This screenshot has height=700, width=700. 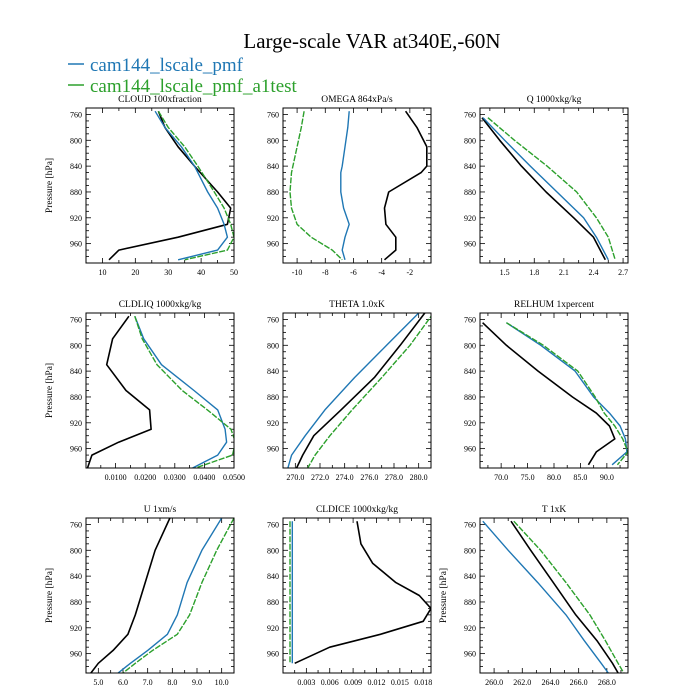 What do you see at coordinates (505, 272) in the screenshot?
I see `x-tick-label: 1.5` at bounding box center [505, 272].